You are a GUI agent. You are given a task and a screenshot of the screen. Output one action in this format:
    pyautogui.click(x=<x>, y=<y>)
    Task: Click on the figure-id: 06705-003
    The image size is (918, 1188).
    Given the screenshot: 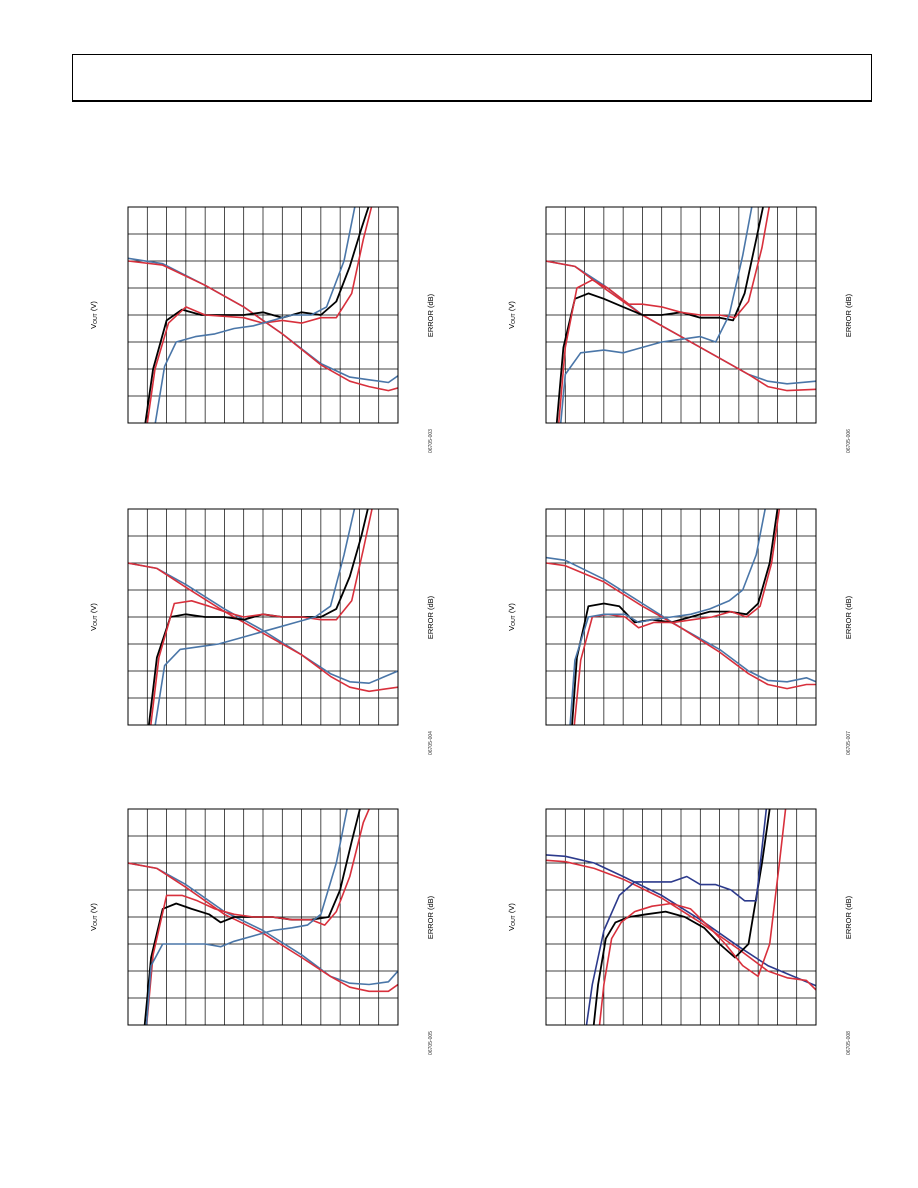 What is the action you would take?
    pyautogui.click(x=430, y=441)
    